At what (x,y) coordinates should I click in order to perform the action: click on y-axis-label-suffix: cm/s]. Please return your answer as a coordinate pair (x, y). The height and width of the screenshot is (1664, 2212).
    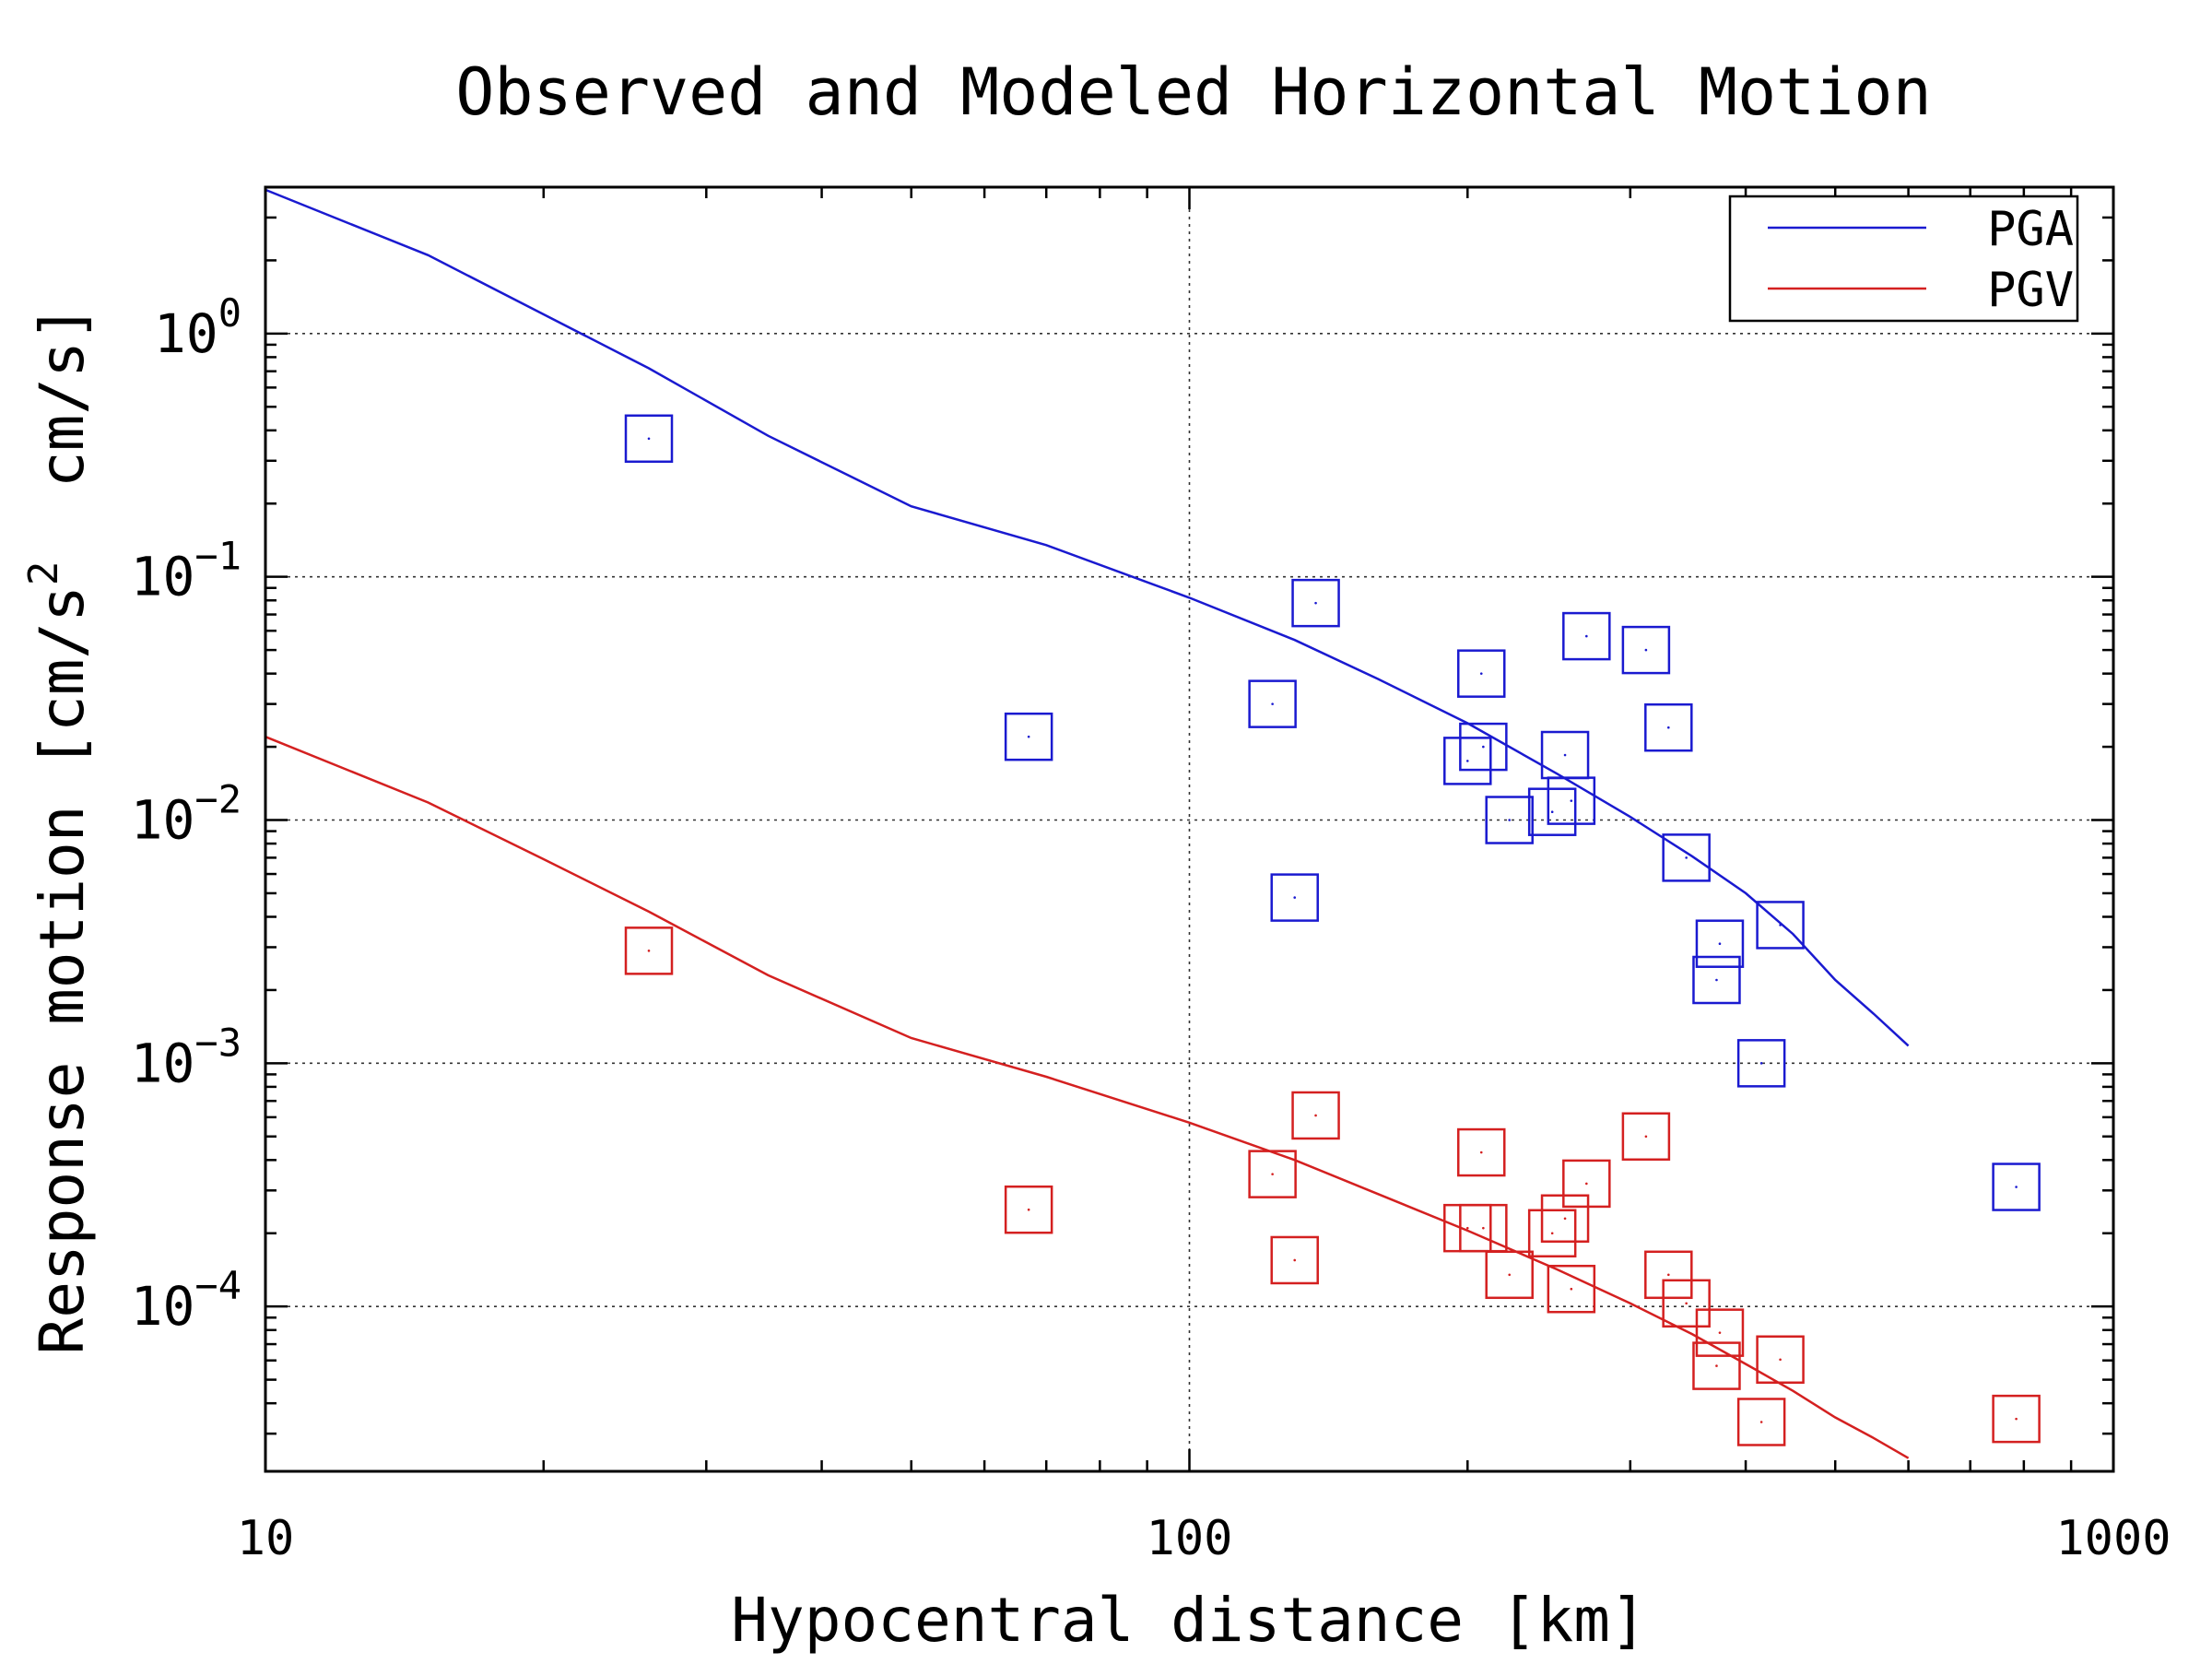
    Looking at the image, I should click on (62, 432).